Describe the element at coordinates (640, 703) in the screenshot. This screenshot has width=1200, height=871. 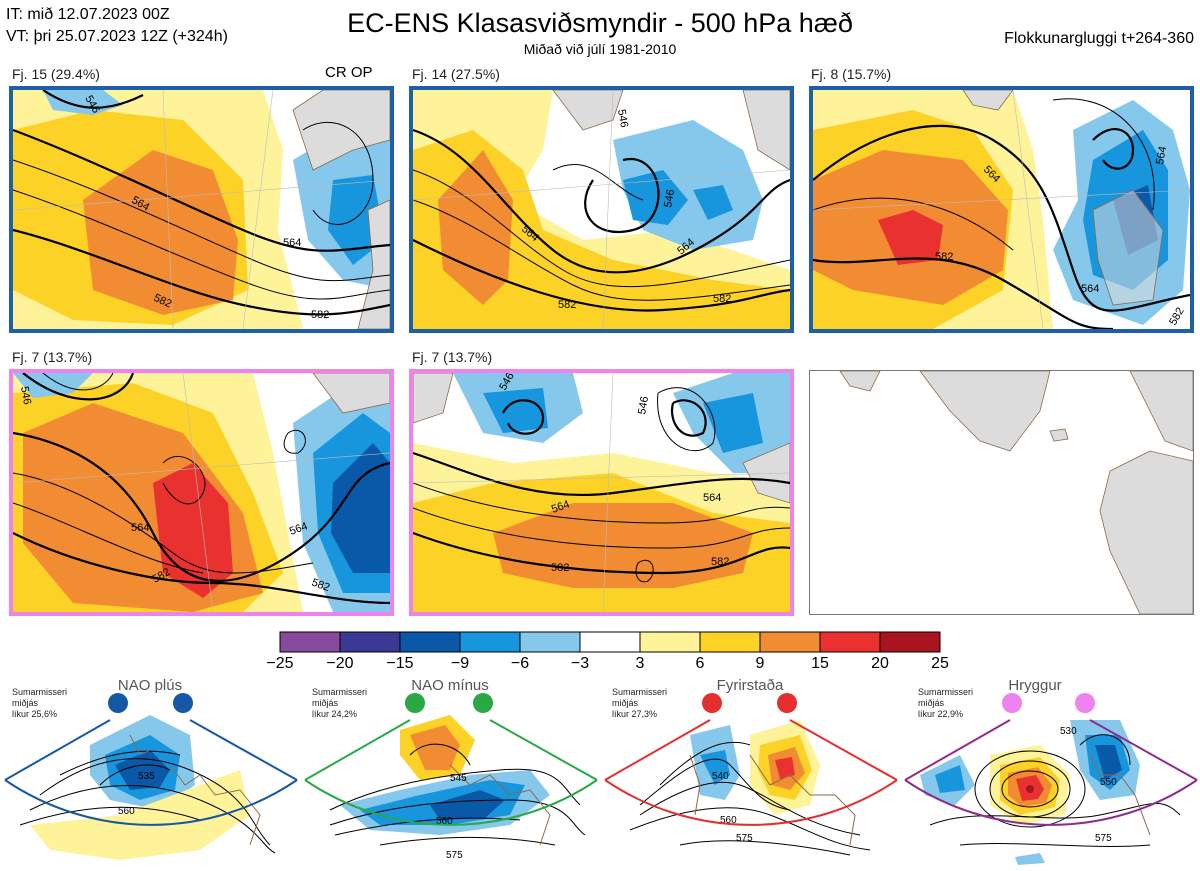
I see `regime-info: Sumarmisseri miðjás líkur 27,3%` at that location.